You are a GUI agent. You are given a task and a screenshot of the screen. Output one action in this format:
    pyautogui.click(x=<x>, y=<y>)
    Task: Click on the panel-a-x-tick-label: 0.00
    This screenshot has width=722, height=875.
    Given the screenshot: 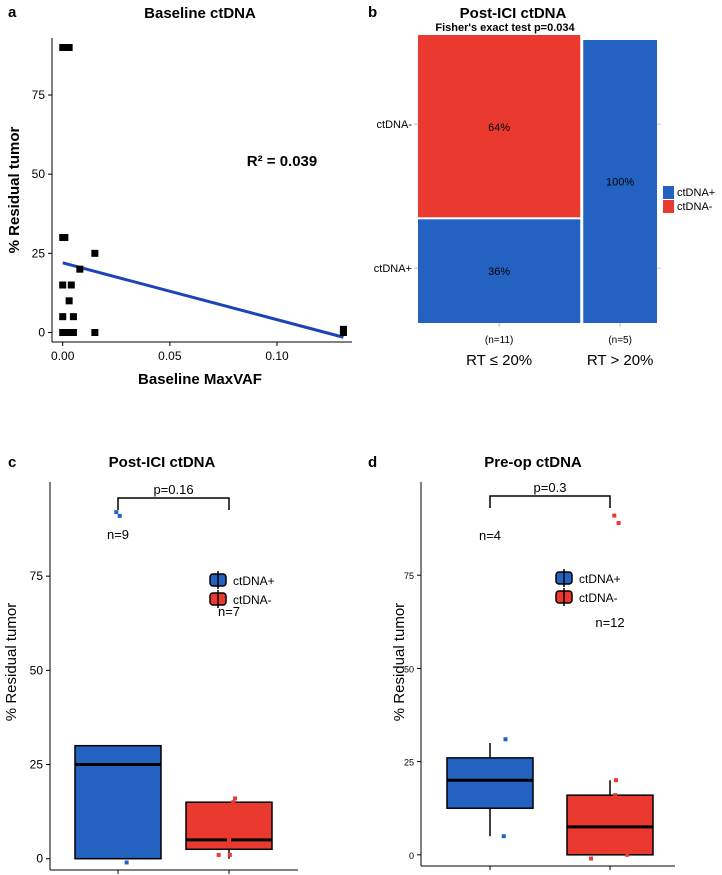 What is the action you would take?
    pyautogui.click(x=63, y=356)
    